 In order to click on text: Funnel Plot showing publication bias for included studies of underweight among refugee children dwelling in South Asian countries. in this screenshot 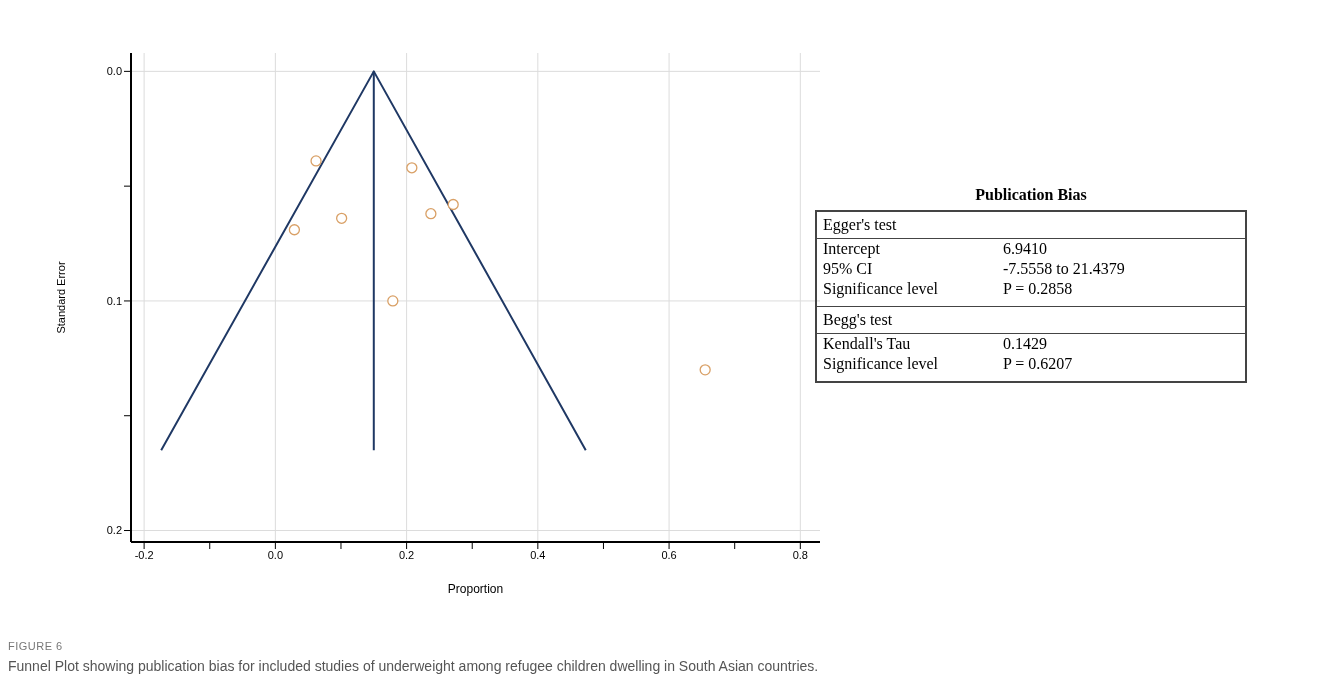, I will do `click(414, 666)`.